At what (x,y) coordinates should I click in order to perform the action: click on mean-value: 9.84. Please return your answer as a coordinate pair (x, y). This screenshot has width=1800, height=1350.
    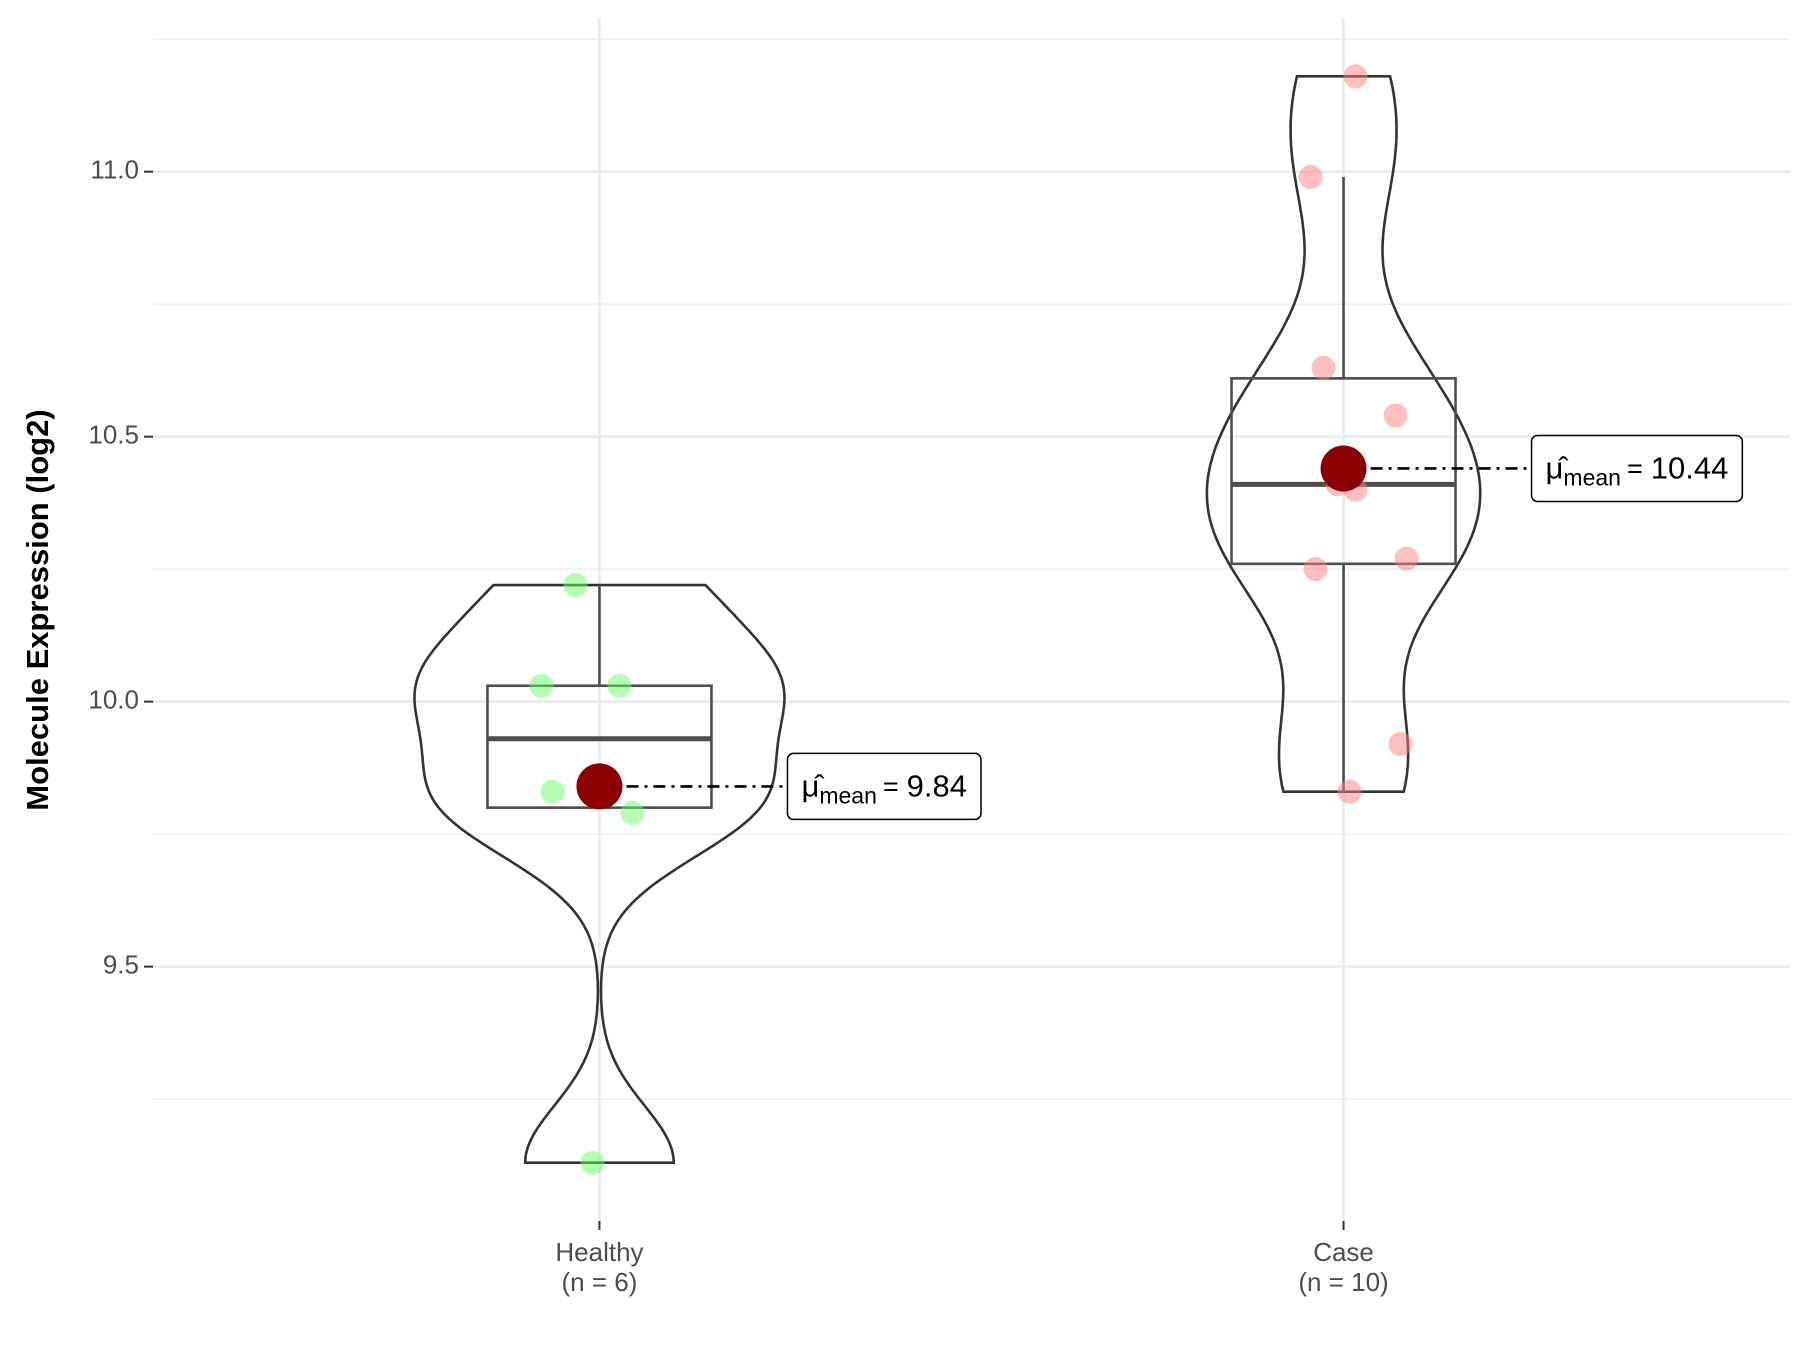
    Looking at the image, I should click on (937, 786).